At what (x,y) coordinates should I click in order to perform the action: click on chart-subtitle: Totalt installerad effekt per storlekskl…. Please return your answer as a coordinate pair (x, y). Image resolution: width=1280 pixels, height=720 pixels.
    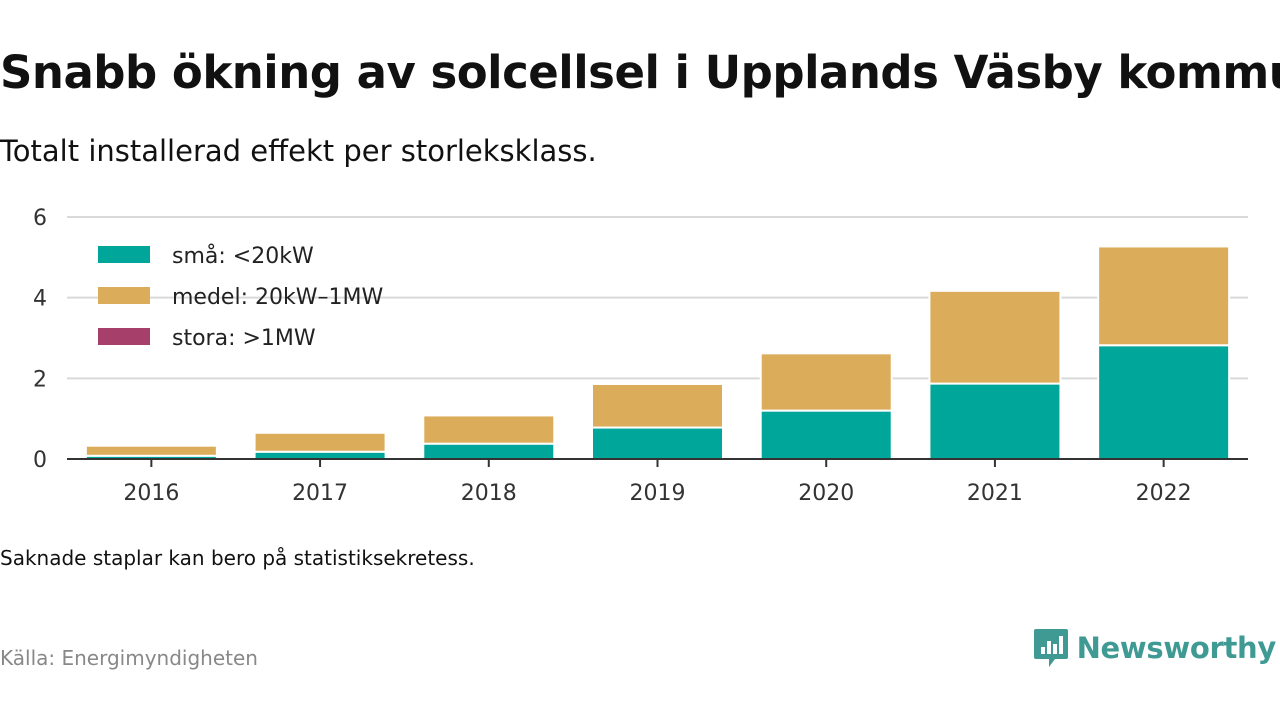
    Looking at the image, I should click on (298, 151).